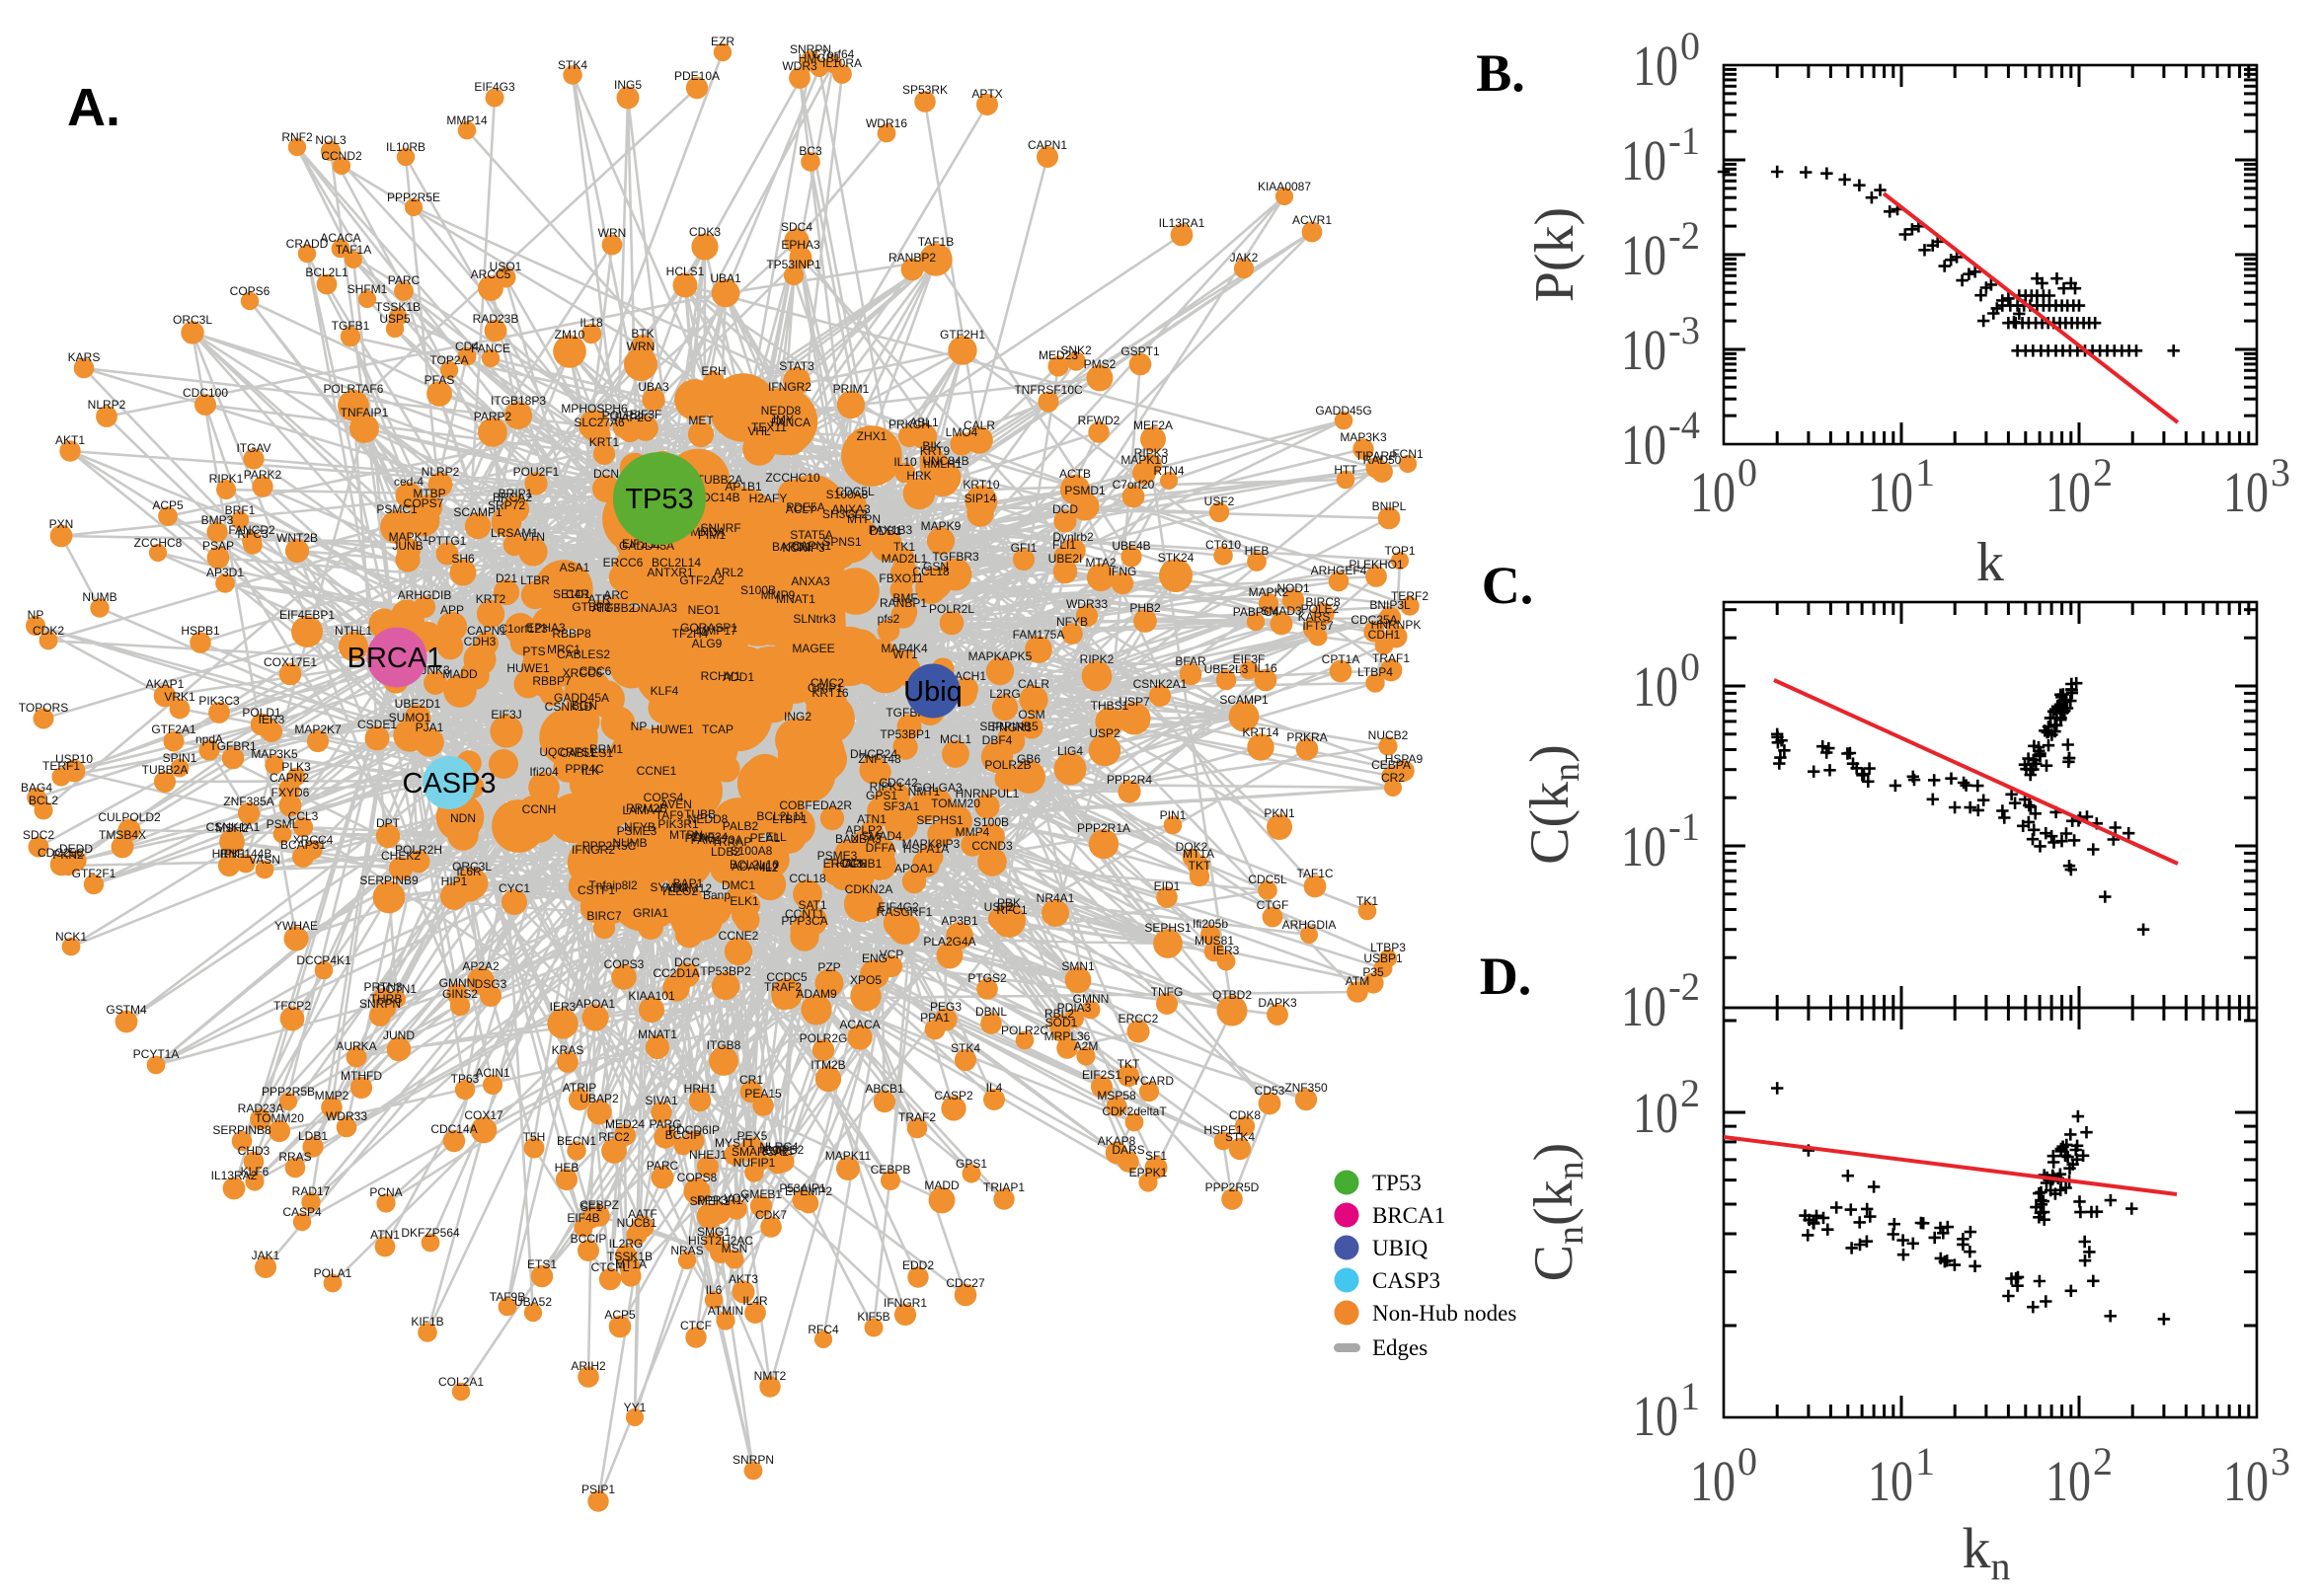  What do you see at coordinates (879, 759) in the screenshot?
I see `svg-text: ZNF148` at bounding box center [879, 759].